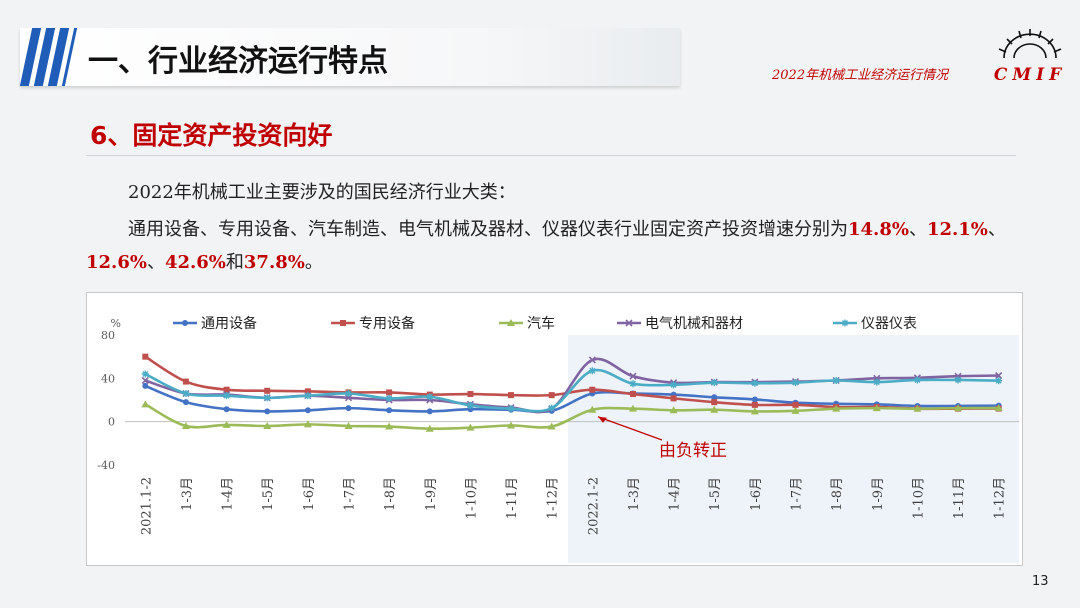 The image size is (1080, 608). Describe the element at coordinates (512, 498) in the screenshot. I see `x-tick-label: 1-11月` at that location.